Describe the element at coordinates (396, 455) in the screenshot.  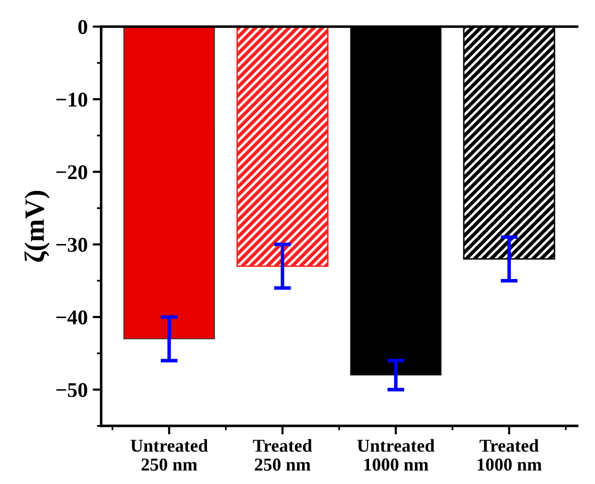
I see `x-tick-label: Untreated 1000 nm` at that location.